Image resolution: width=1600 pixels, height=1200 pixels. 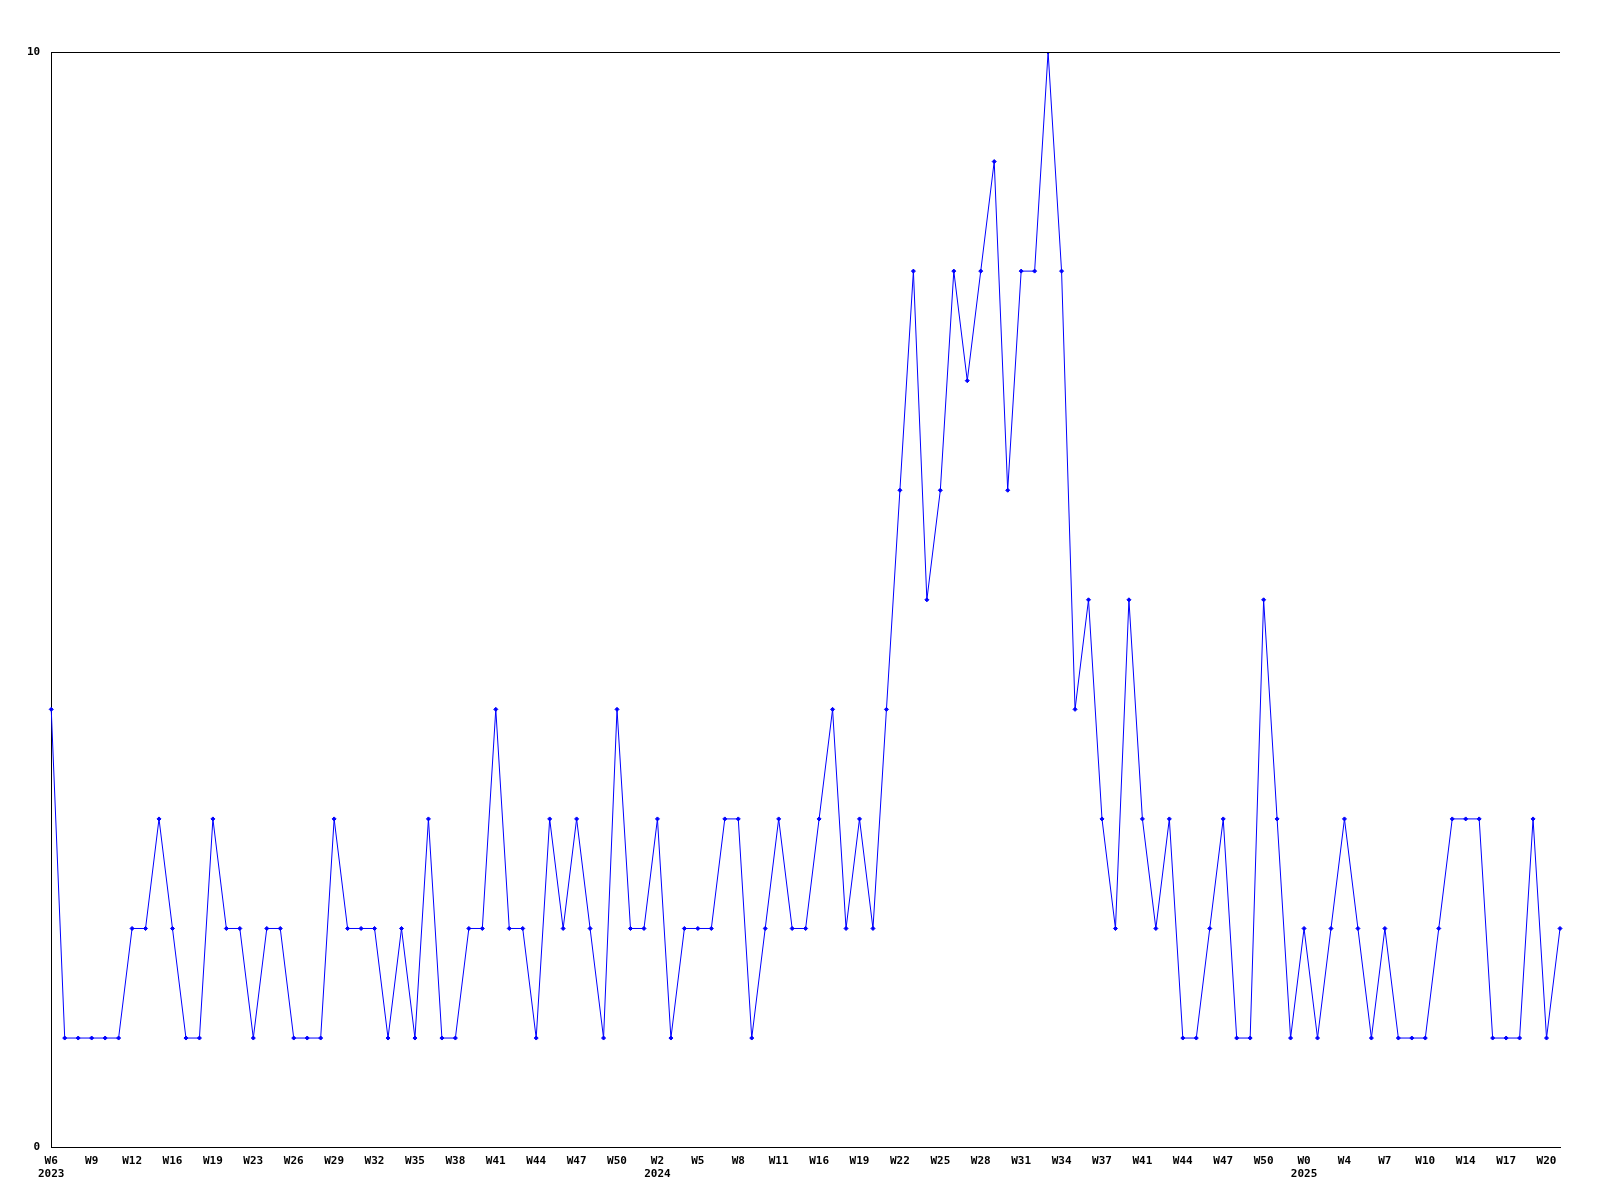 I want to click on x-tick-label: W12, so click(x=132, y=1161).